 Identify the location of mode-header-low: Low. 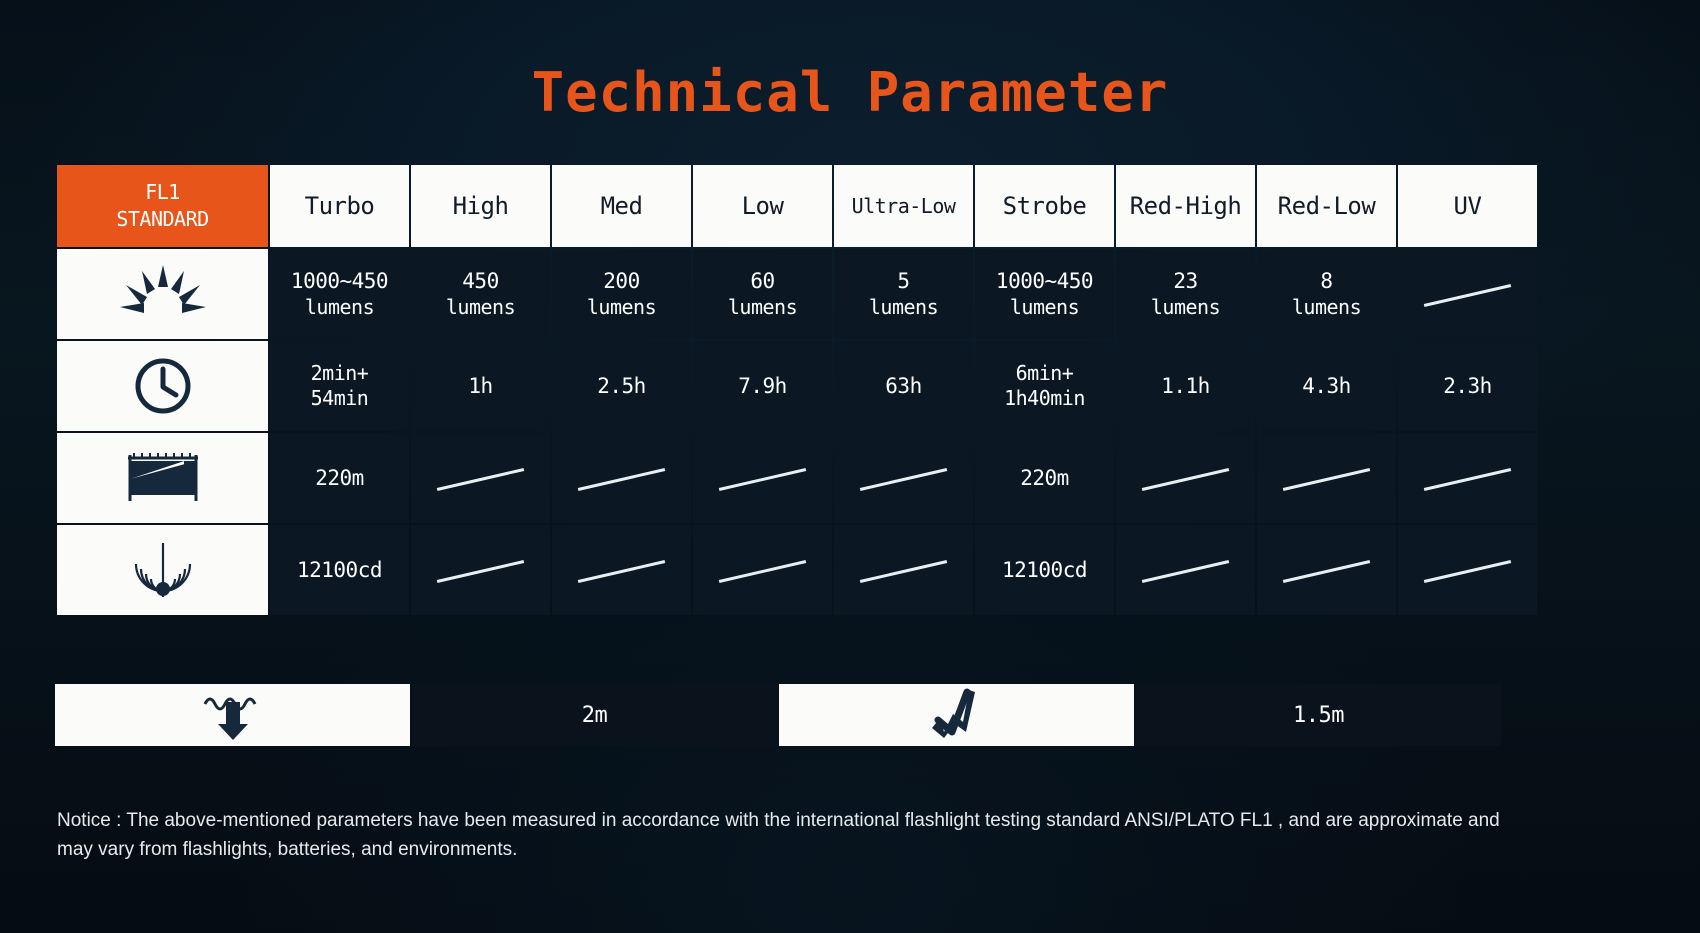
(762, 206).